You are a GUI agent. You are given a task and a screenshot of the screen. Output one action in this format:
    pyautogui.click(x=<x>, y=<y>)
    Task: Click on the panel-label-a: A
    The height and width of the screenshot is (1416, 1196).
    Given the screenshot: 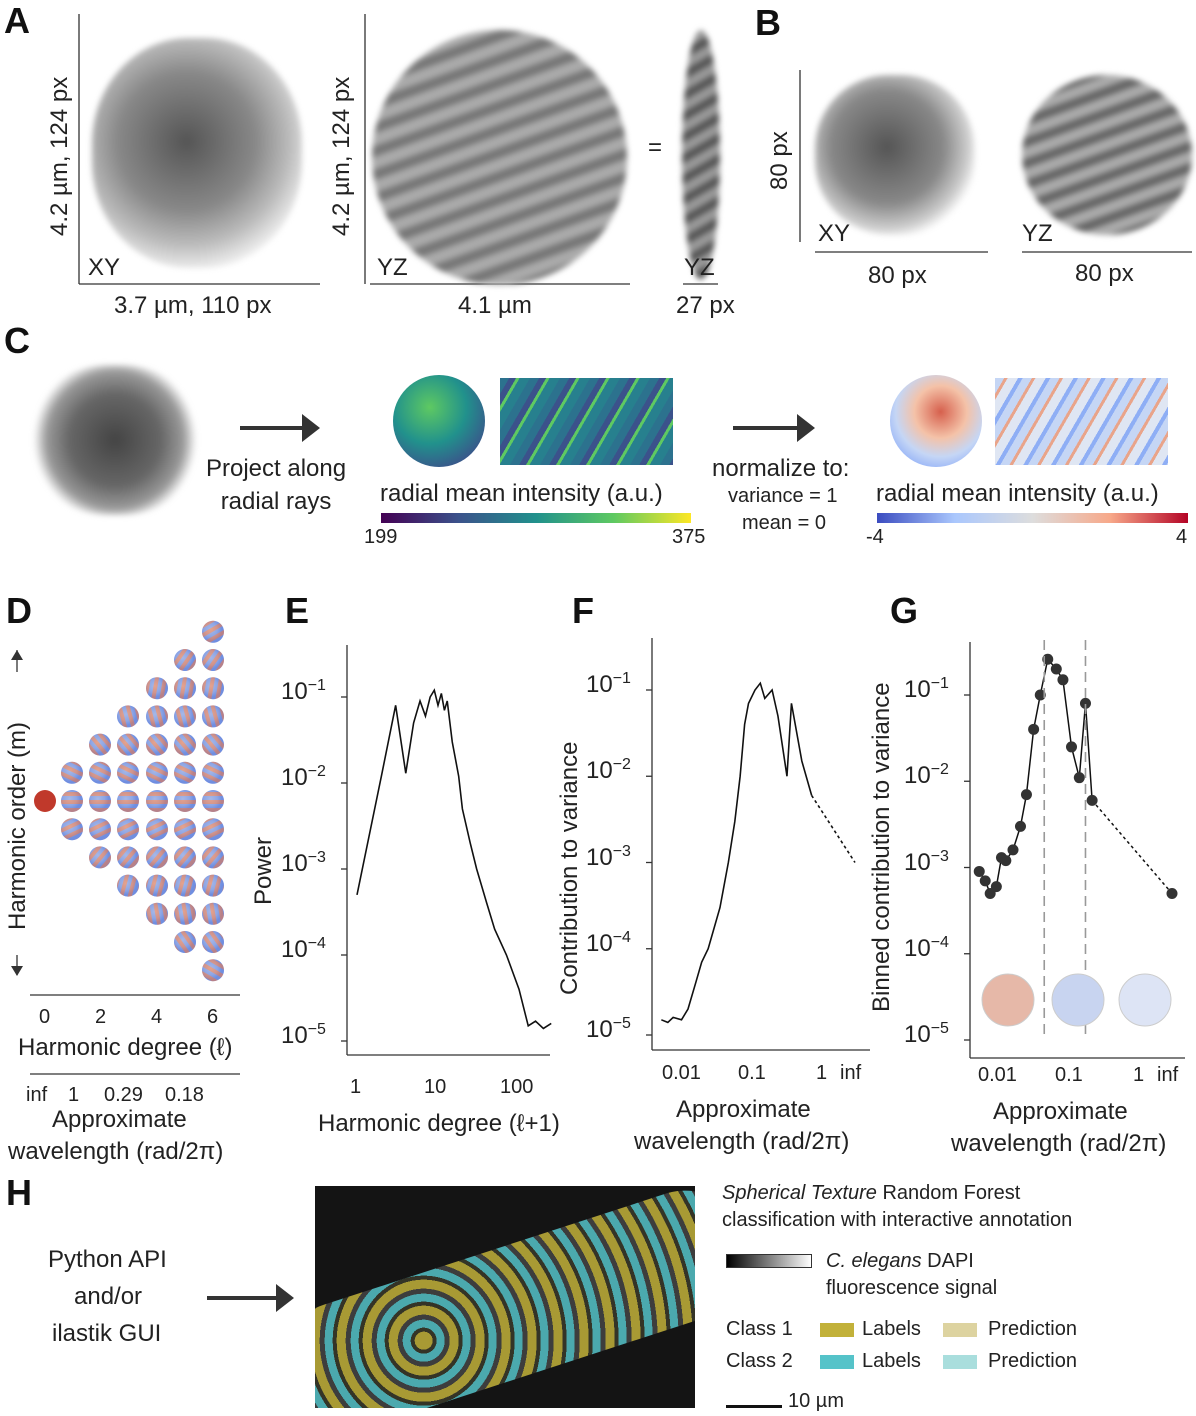 What is the action you would take?
    pyautogui.click(x=17, y=20)
    